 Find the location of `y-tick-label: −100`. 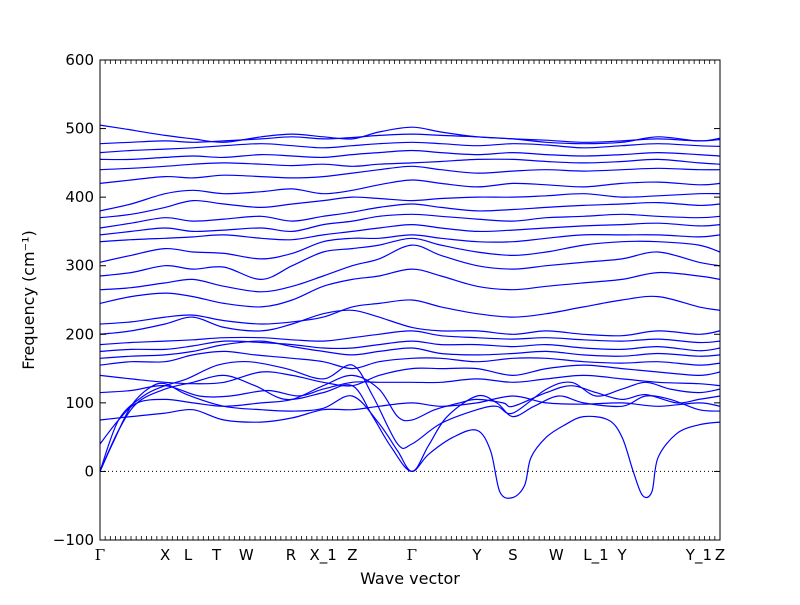

y-tick-label: −100 is located at coordinates (73, 540).